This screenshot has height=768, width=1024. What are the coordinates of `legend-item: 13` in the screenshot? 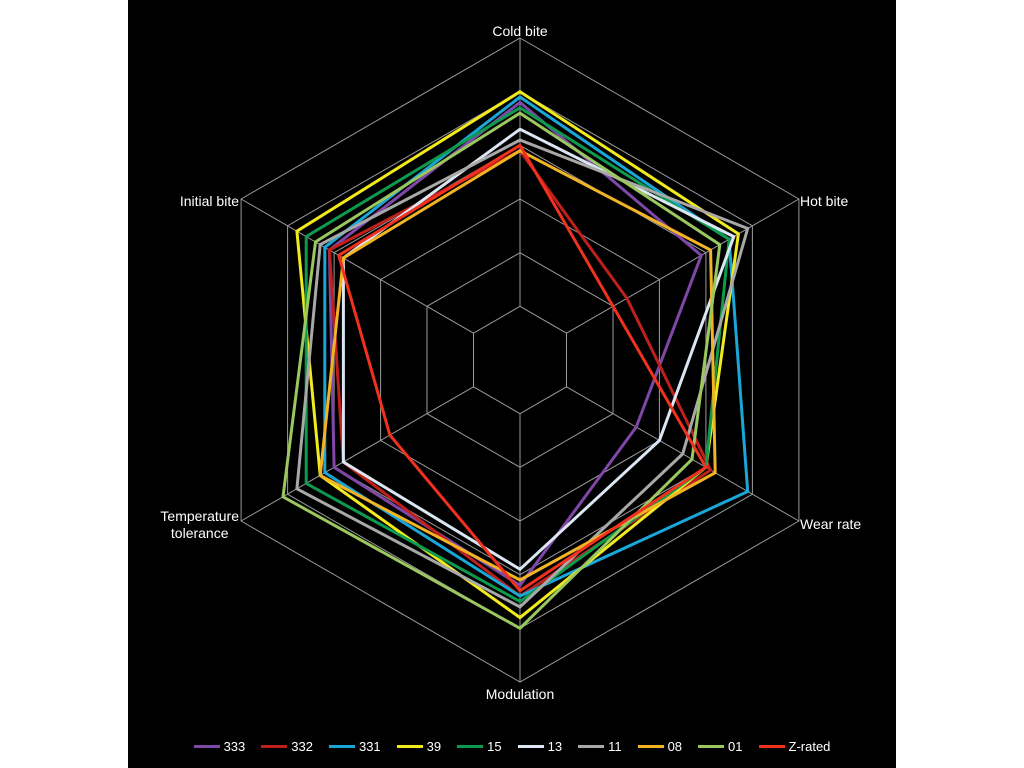 It's located at (540, 746).